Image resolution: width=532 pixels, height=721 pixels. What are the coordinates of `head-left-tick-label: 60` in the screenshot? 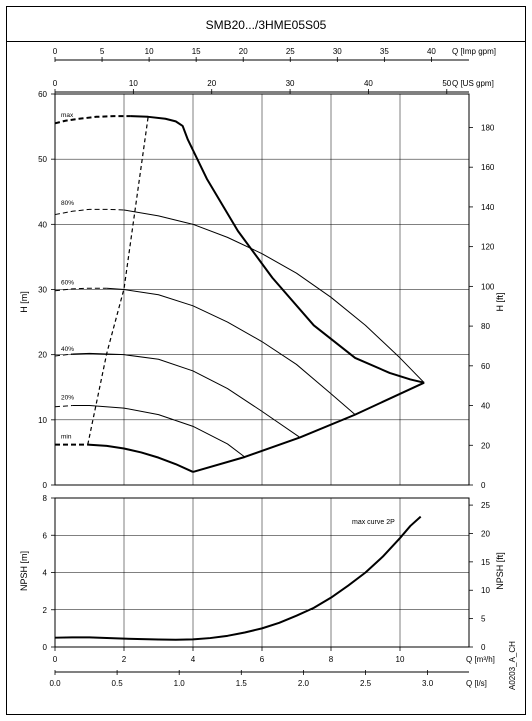 It's located at (42, 94).